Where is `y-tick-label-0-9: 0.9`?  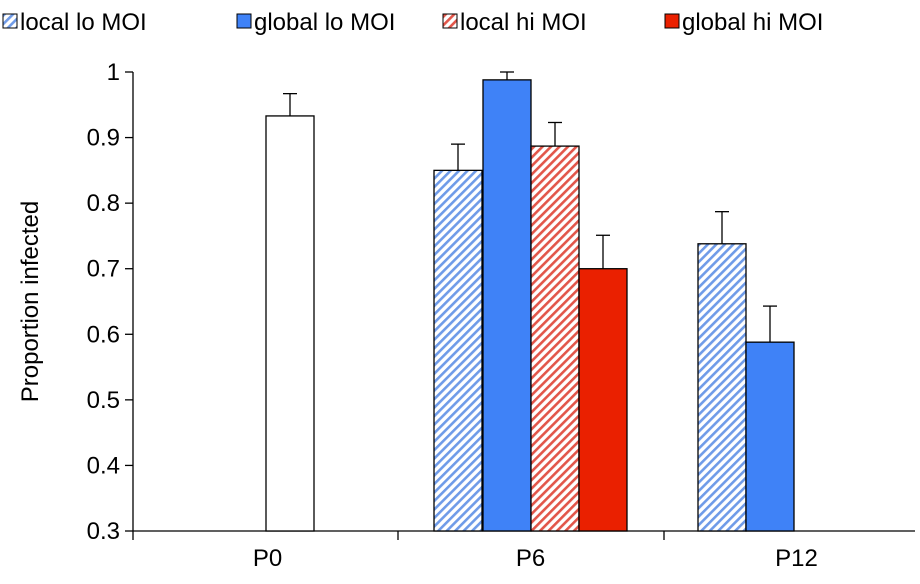 y-tick-label-0-9: 0.9 is located at coordinates (103, 138).